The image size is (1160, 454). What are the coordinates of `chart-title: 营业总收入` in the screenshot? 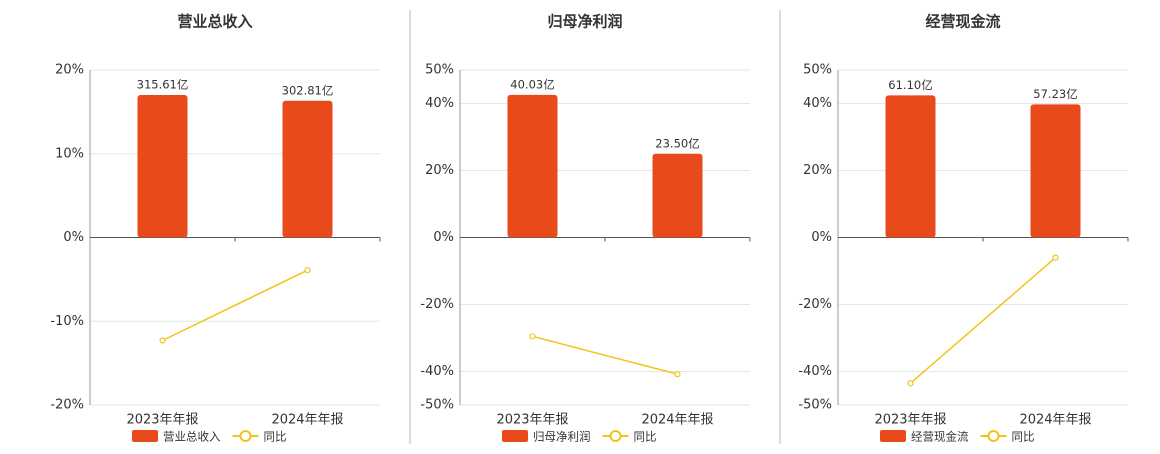 It's located at (214, 22).